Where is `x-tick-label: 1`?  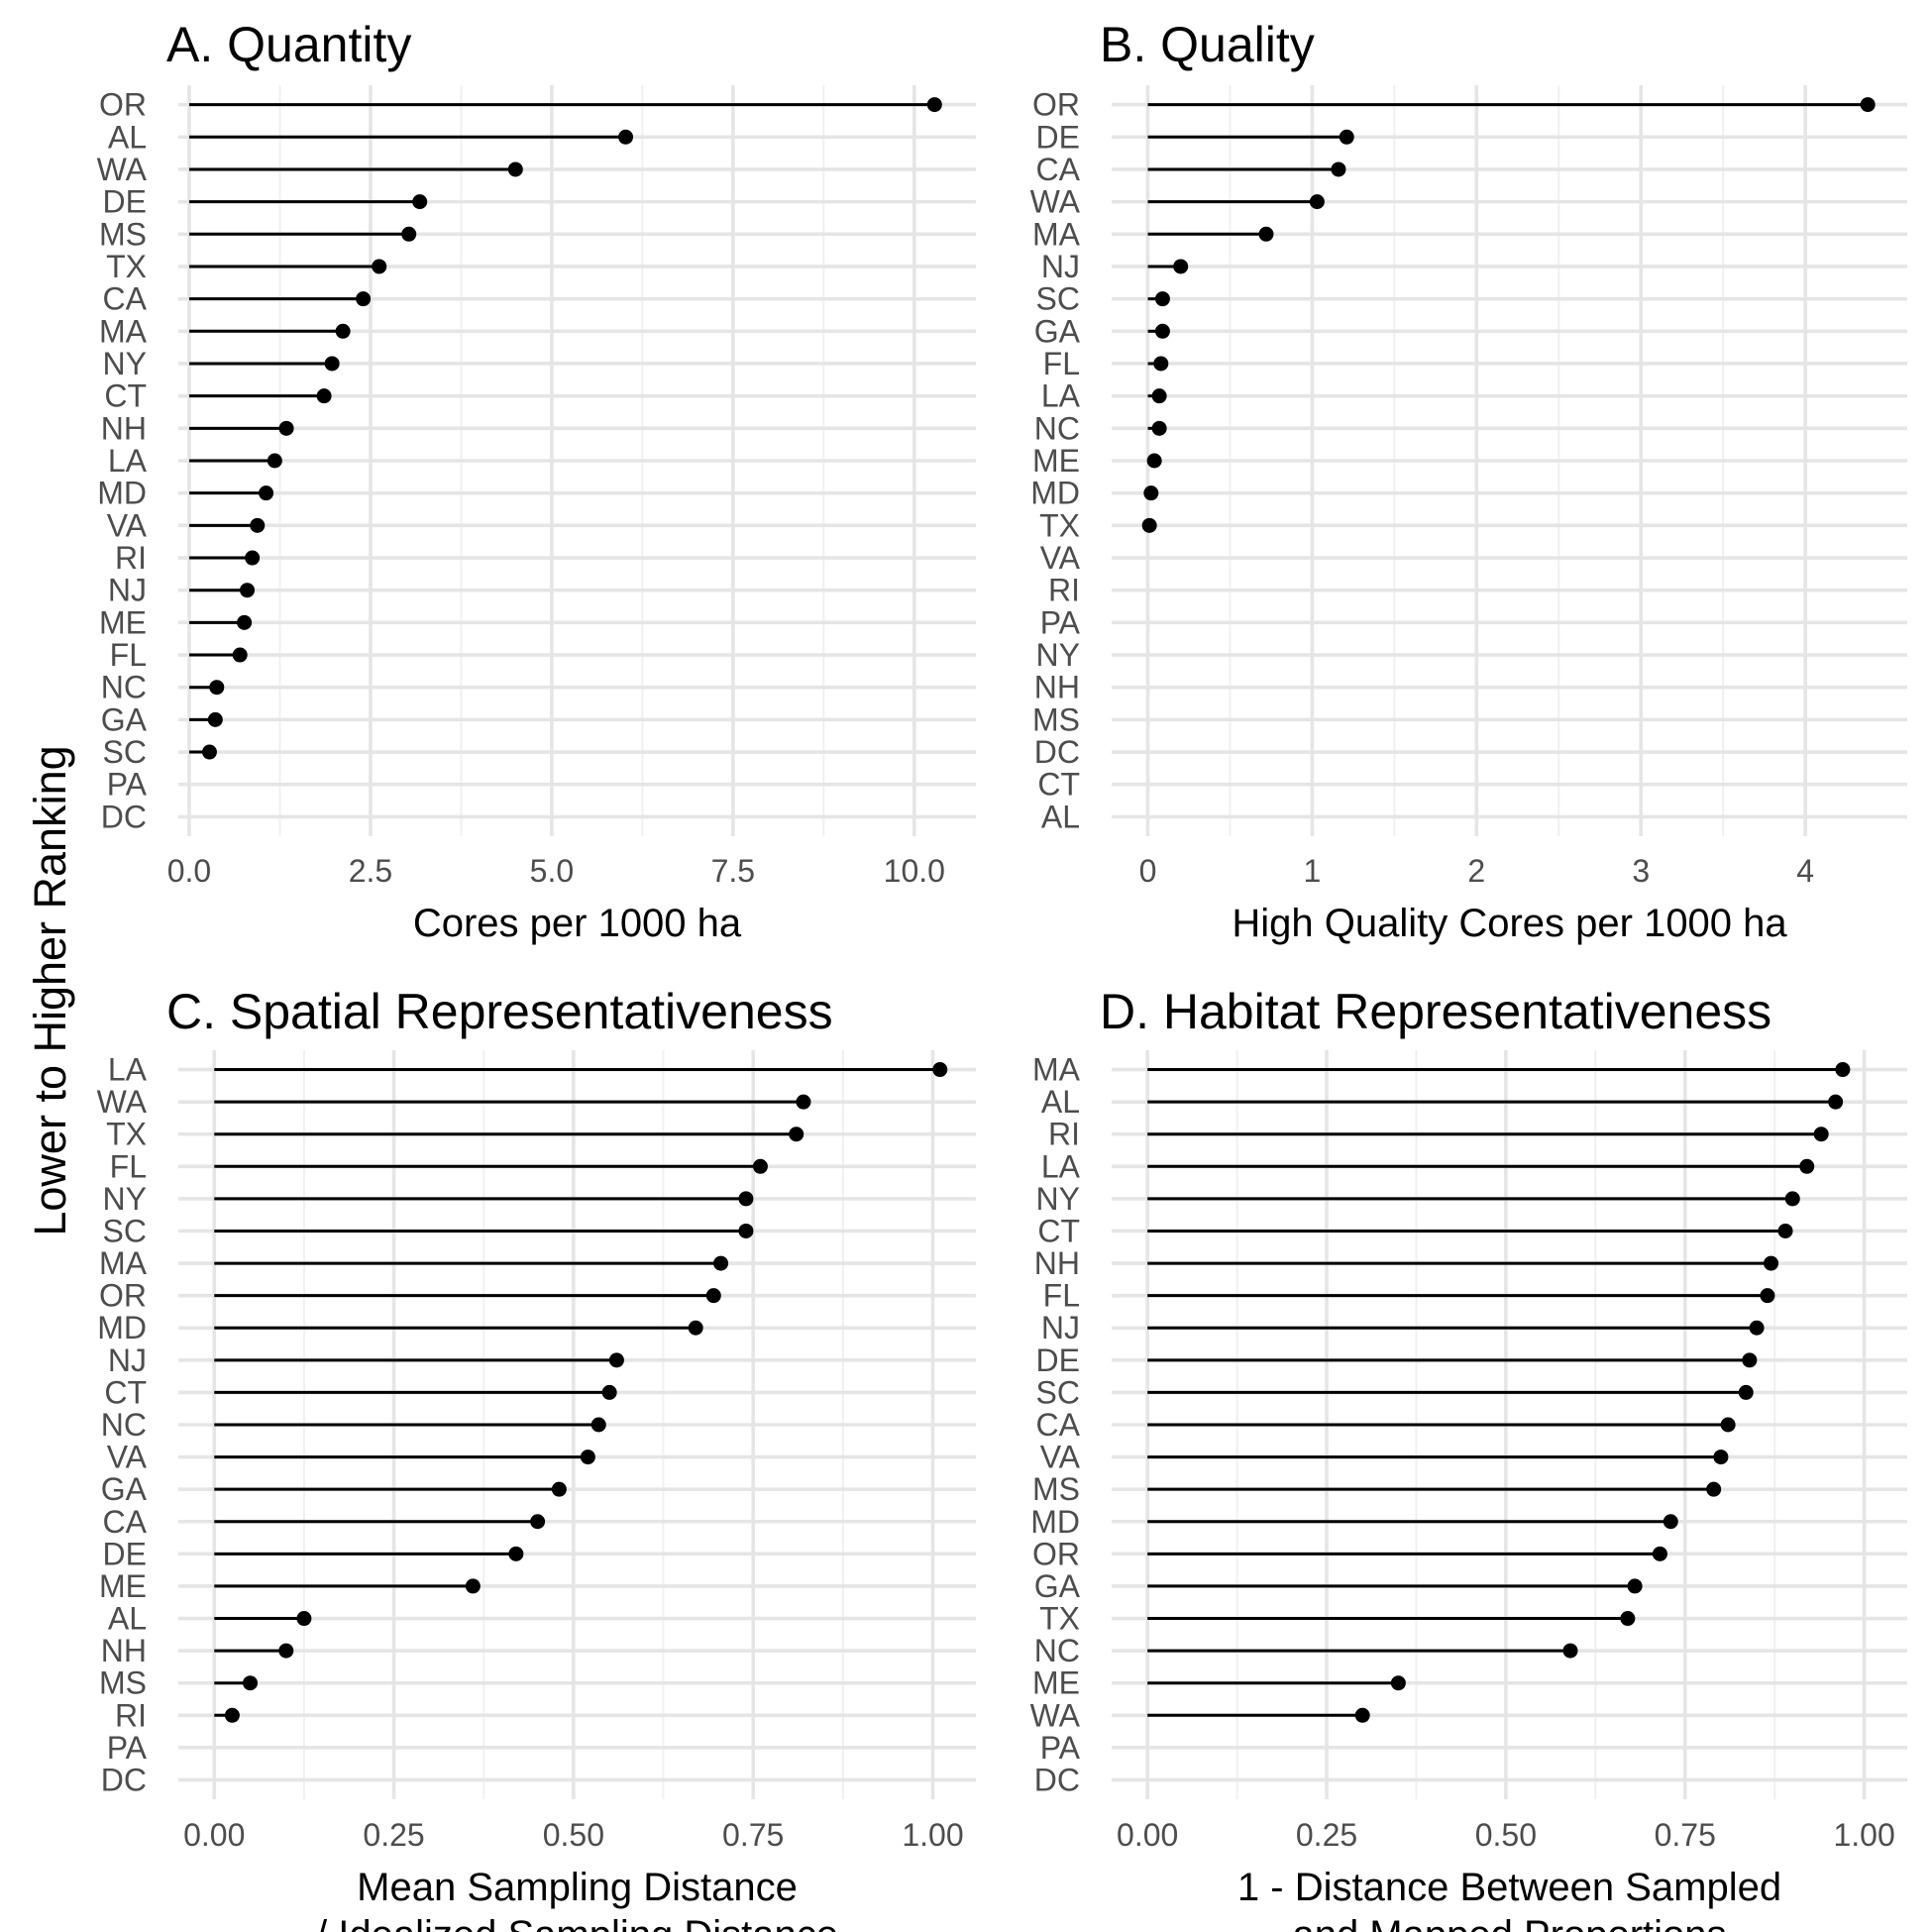
x-tick-label: 1 is located at coordinates (1313, 871).